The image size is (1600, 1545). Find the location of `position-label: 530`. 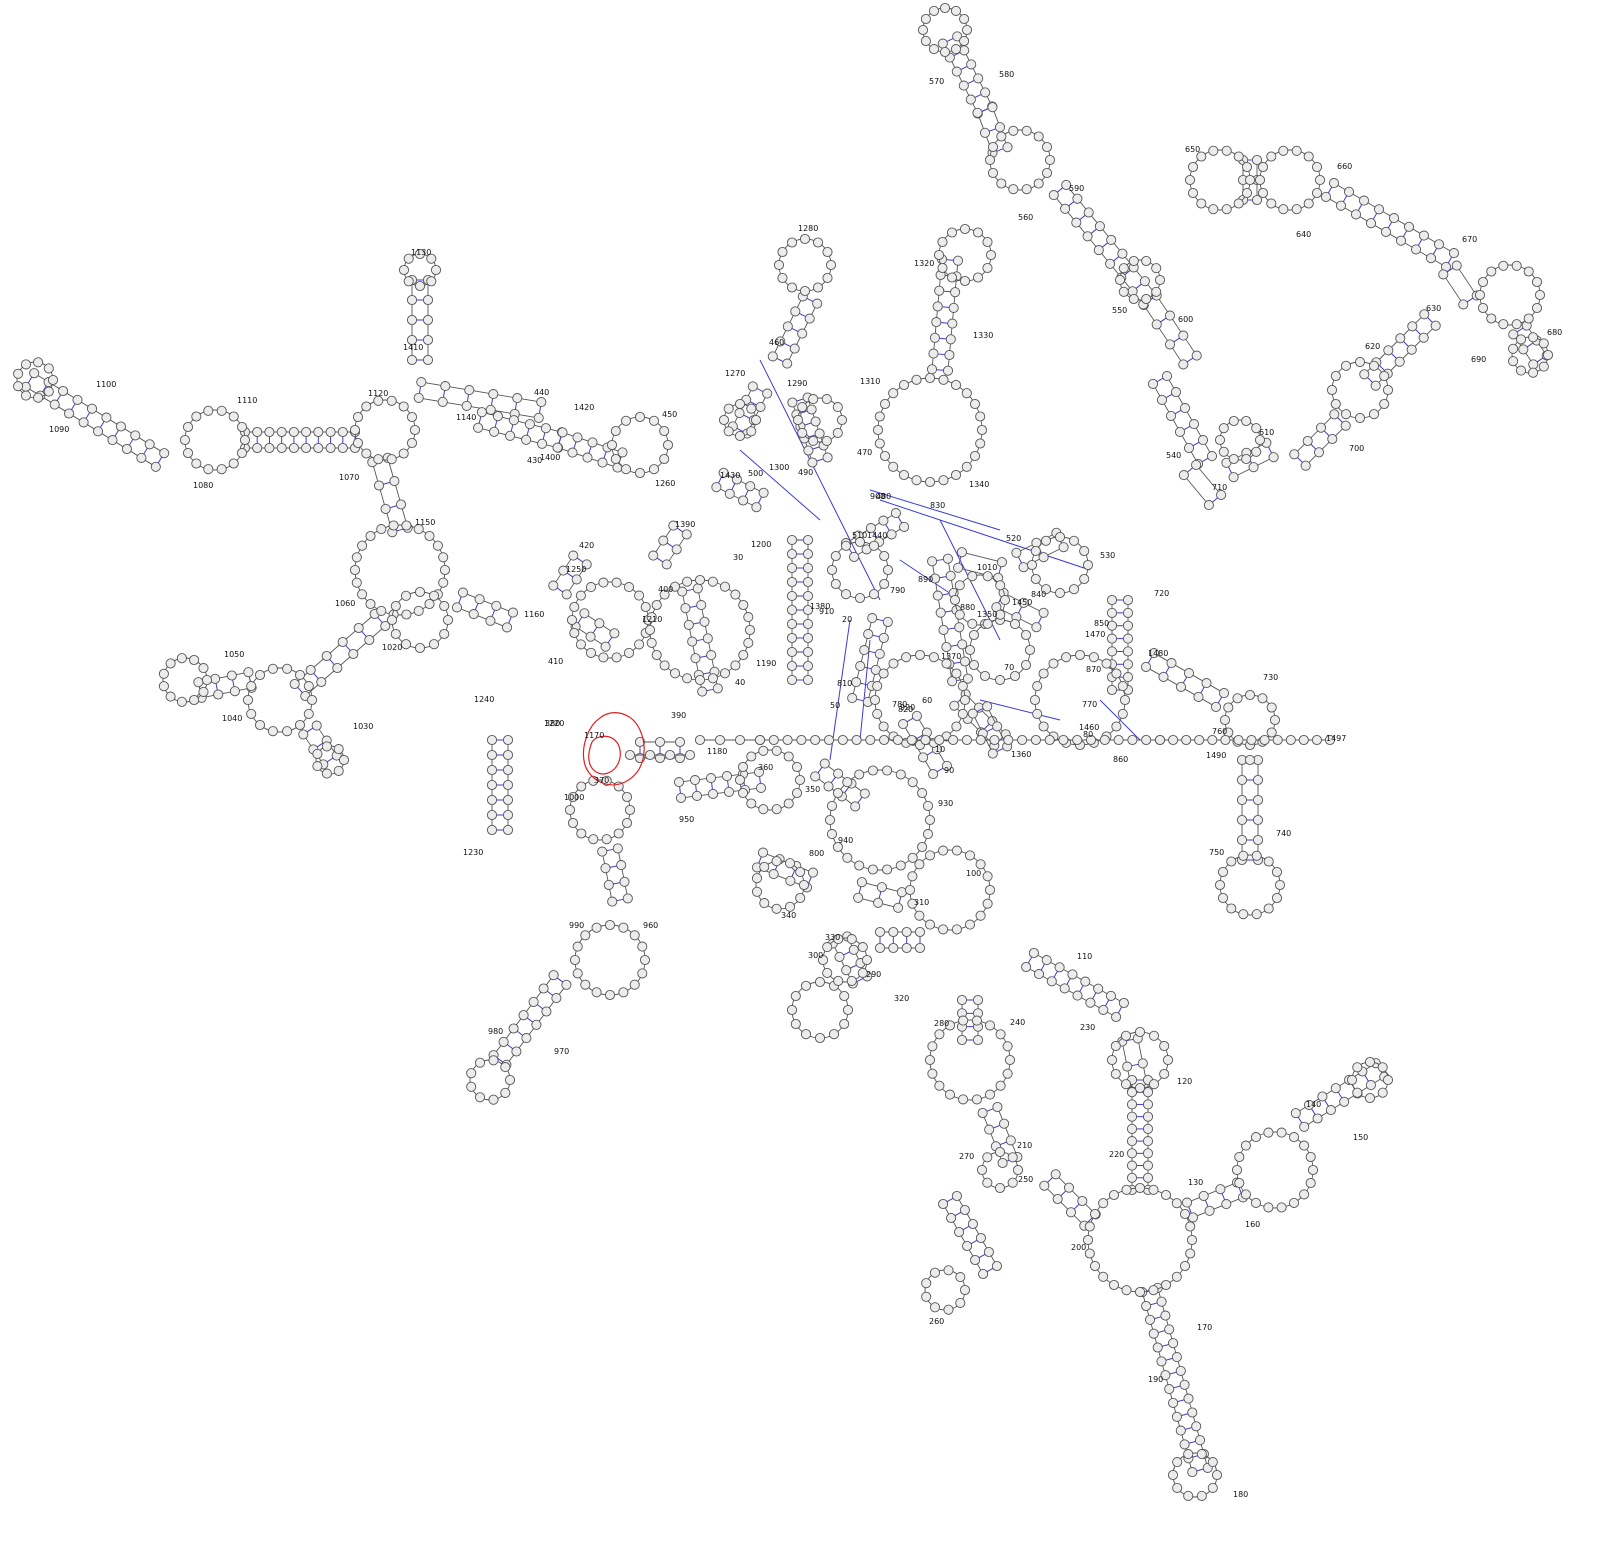

position-label: 530 is located at coordinates (1107, 555).